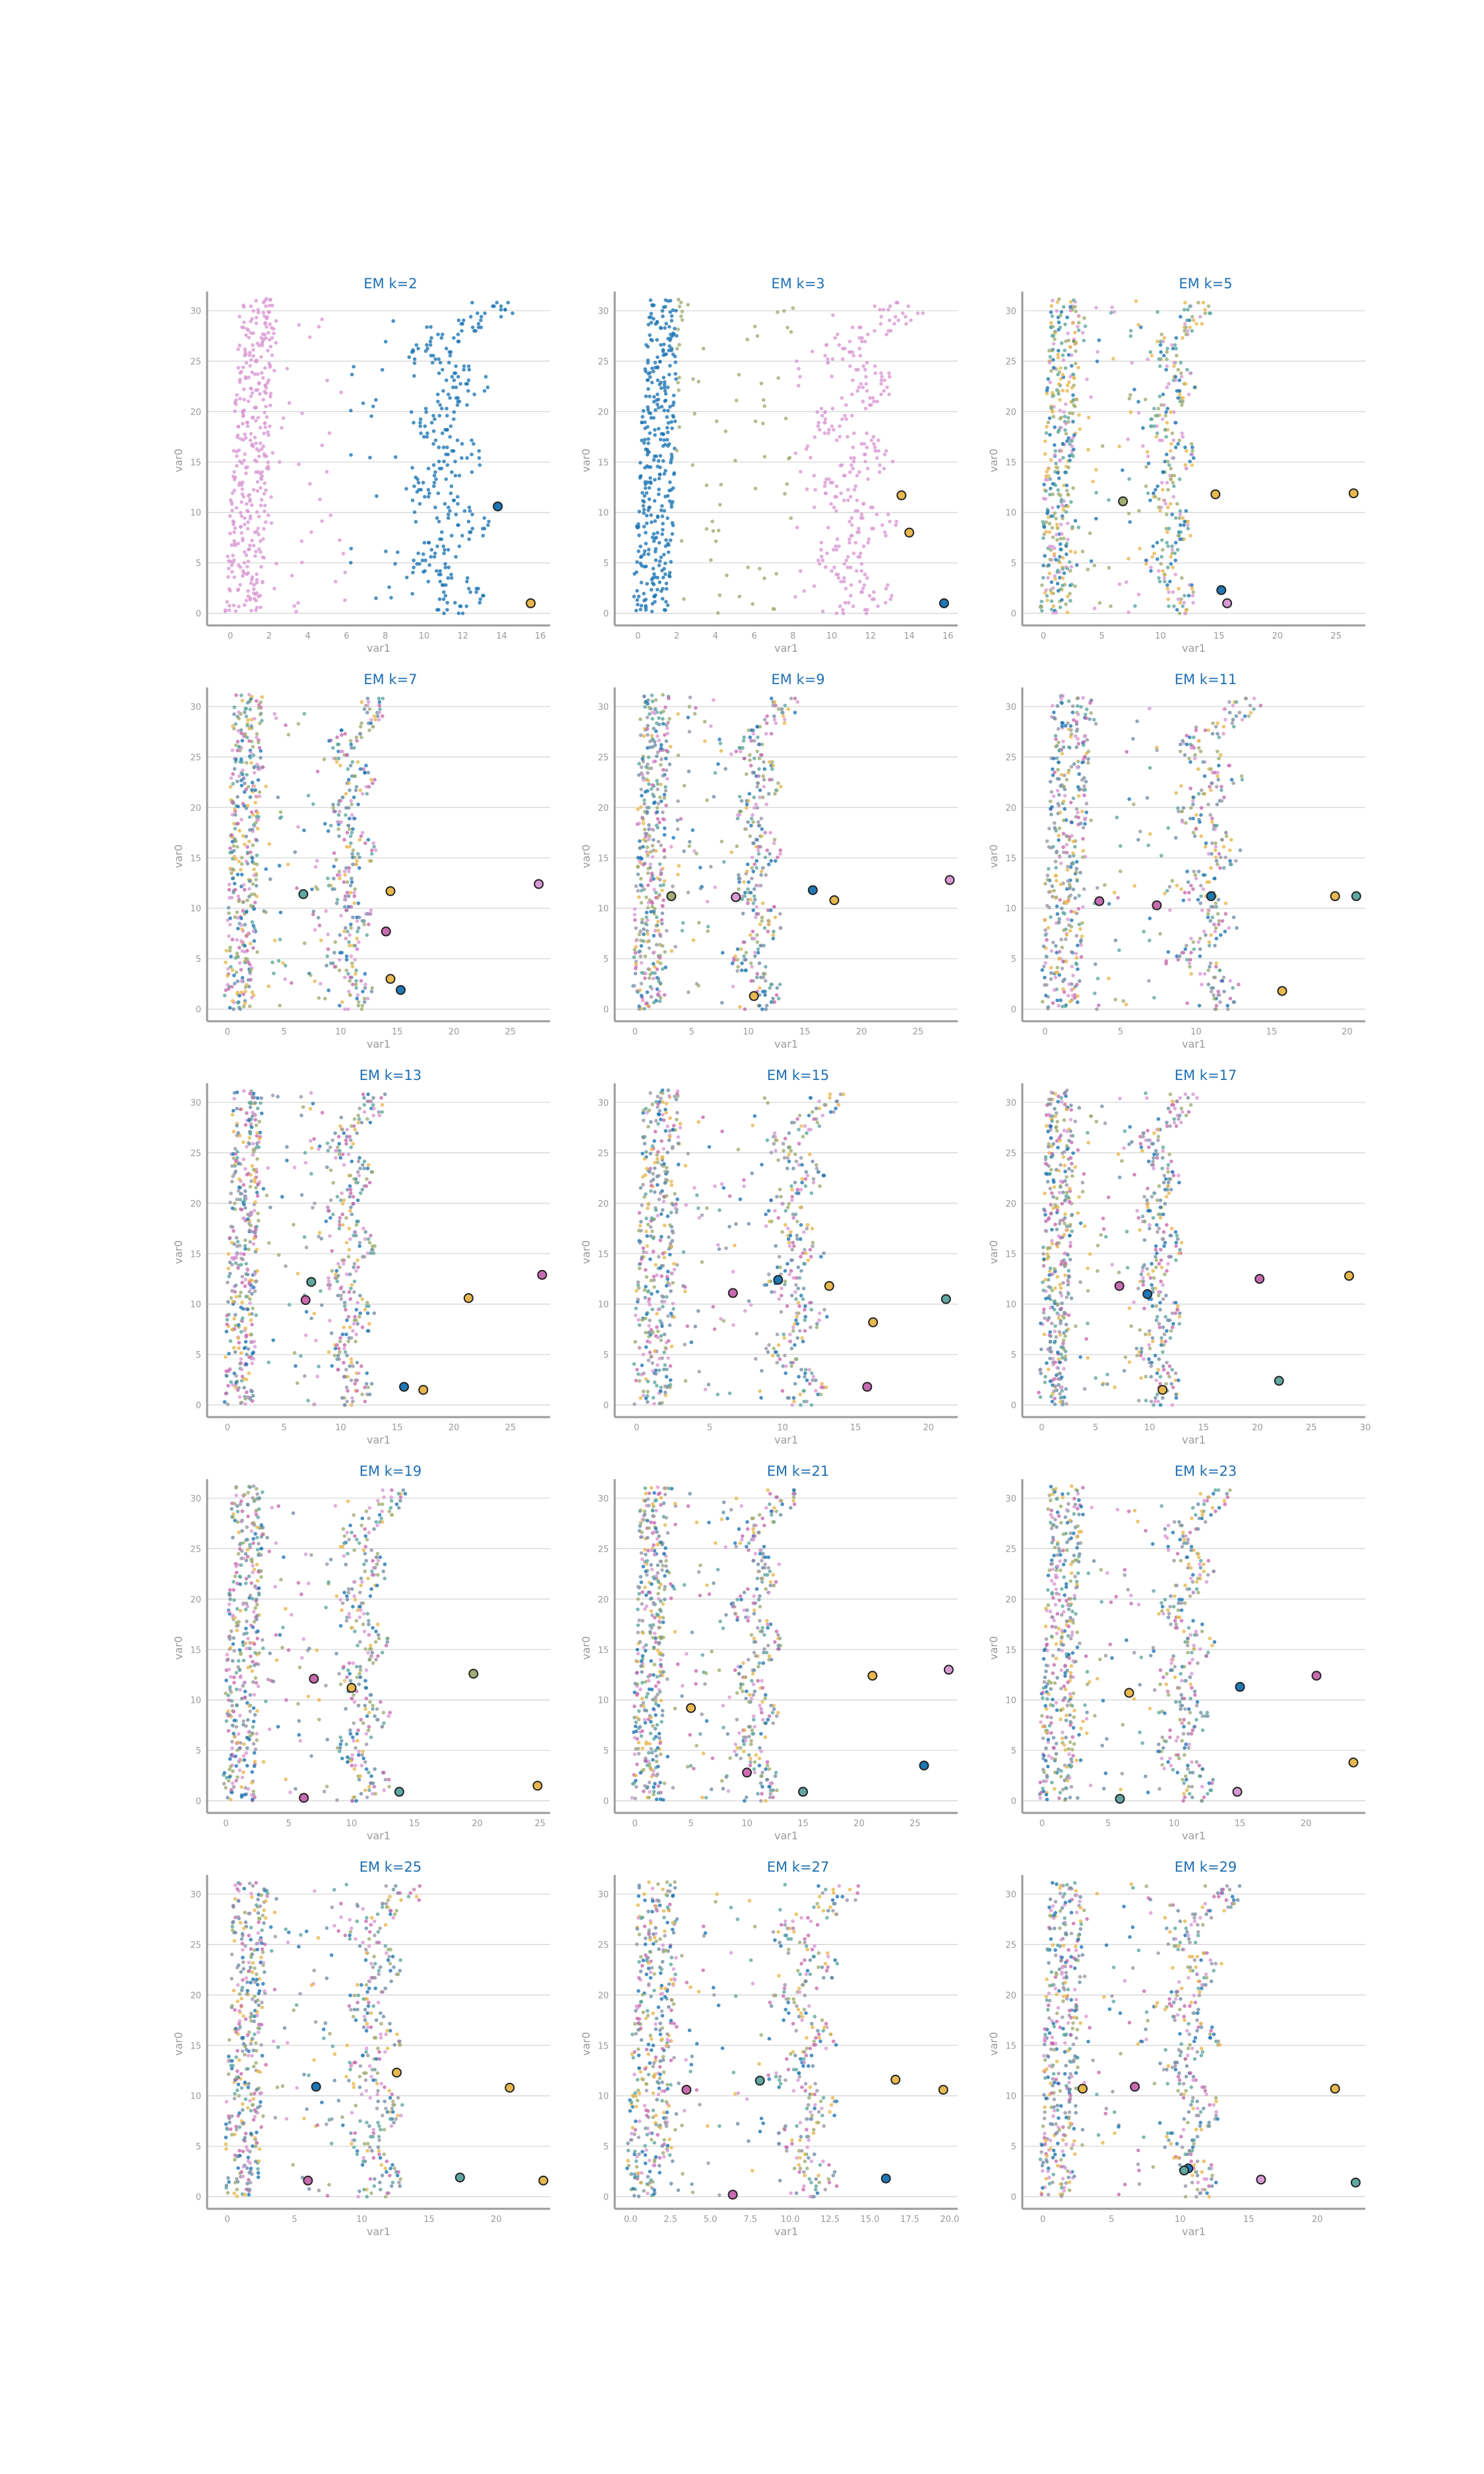 Image resolution: width=1484 pixels, height=2474 pixels. What do you see at coordinates (606, 564) in the screenshot?
I see `y-tick-label: 5` at bounding box center [606, 564].